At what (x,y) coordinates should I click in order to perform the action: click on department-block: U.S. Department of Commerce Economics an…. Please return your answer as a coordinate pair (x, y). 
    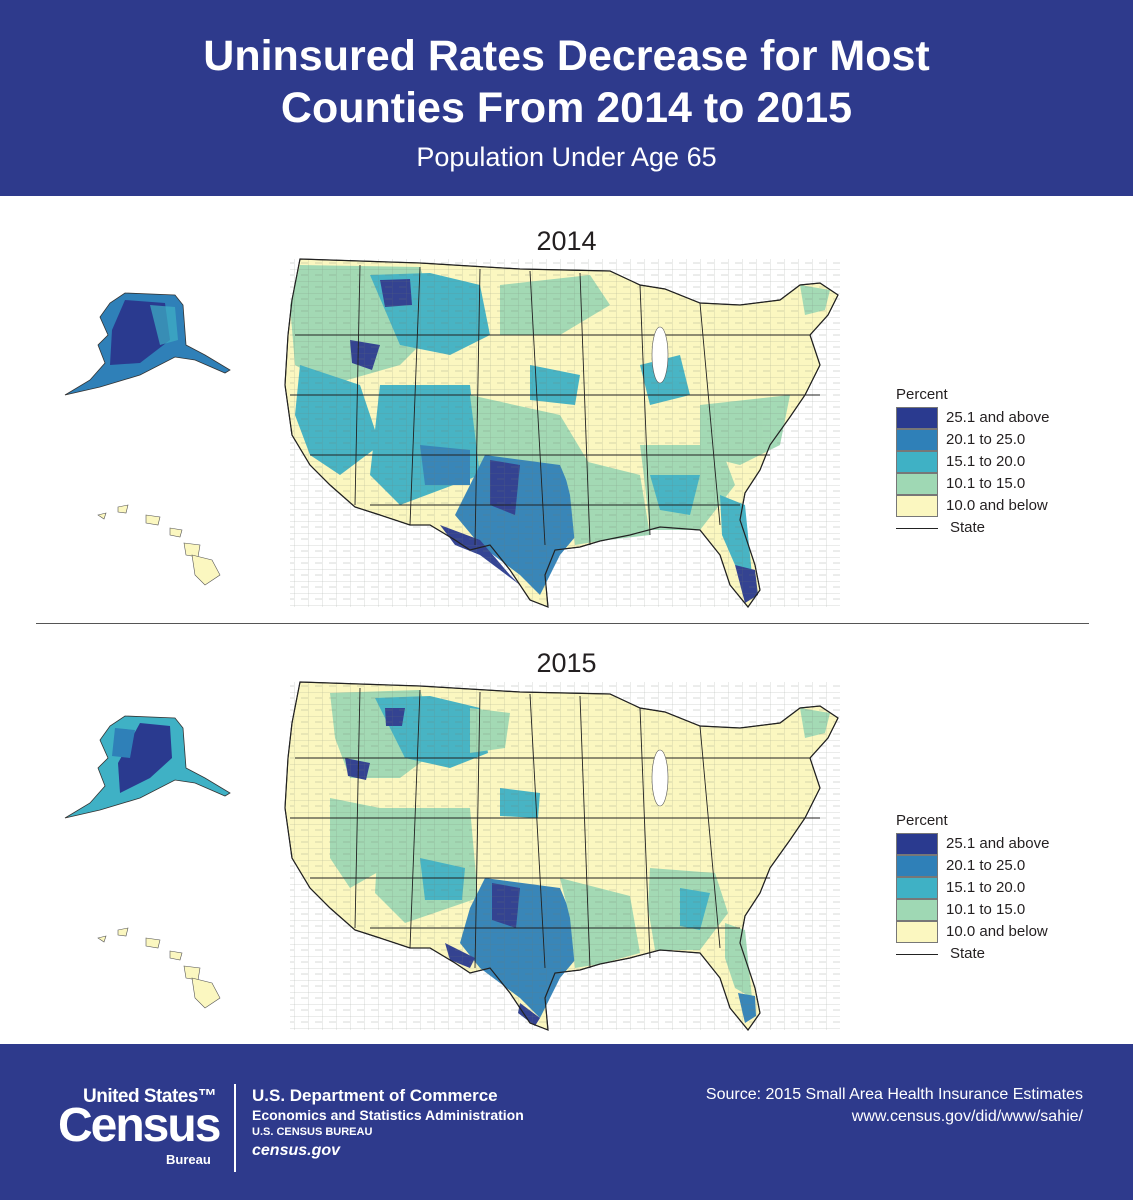
    Looking at the image, I should click on (388, 1124).